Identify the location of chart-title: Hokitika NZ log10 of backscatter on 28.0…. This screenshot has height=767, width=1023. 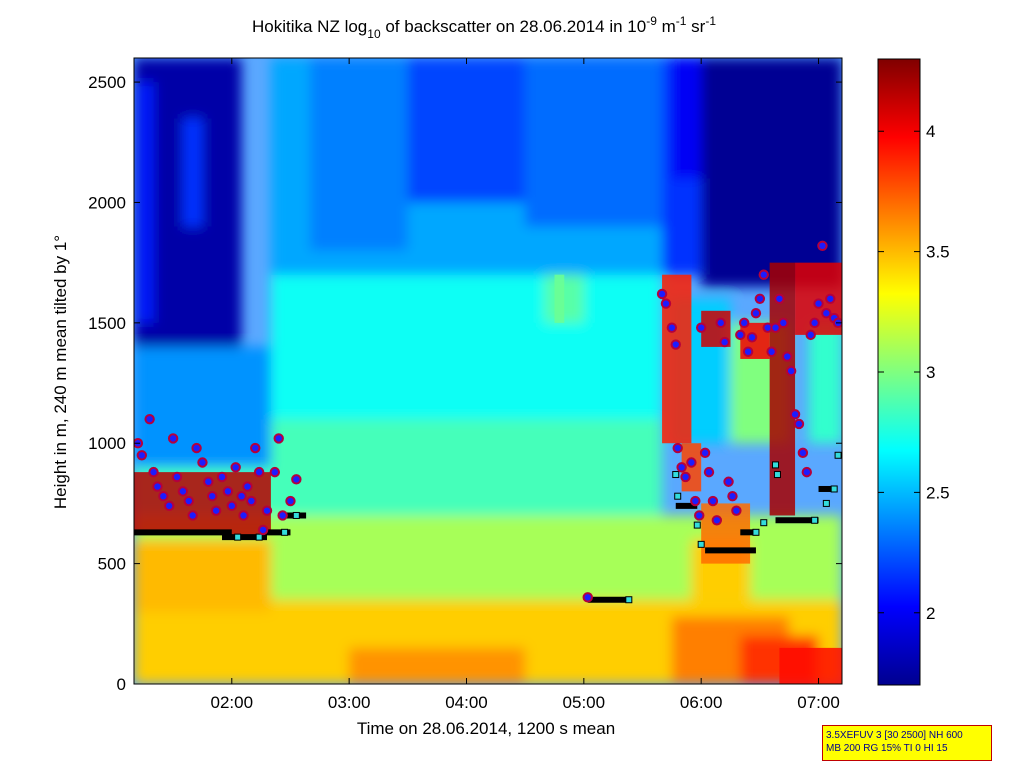
(484, 27).